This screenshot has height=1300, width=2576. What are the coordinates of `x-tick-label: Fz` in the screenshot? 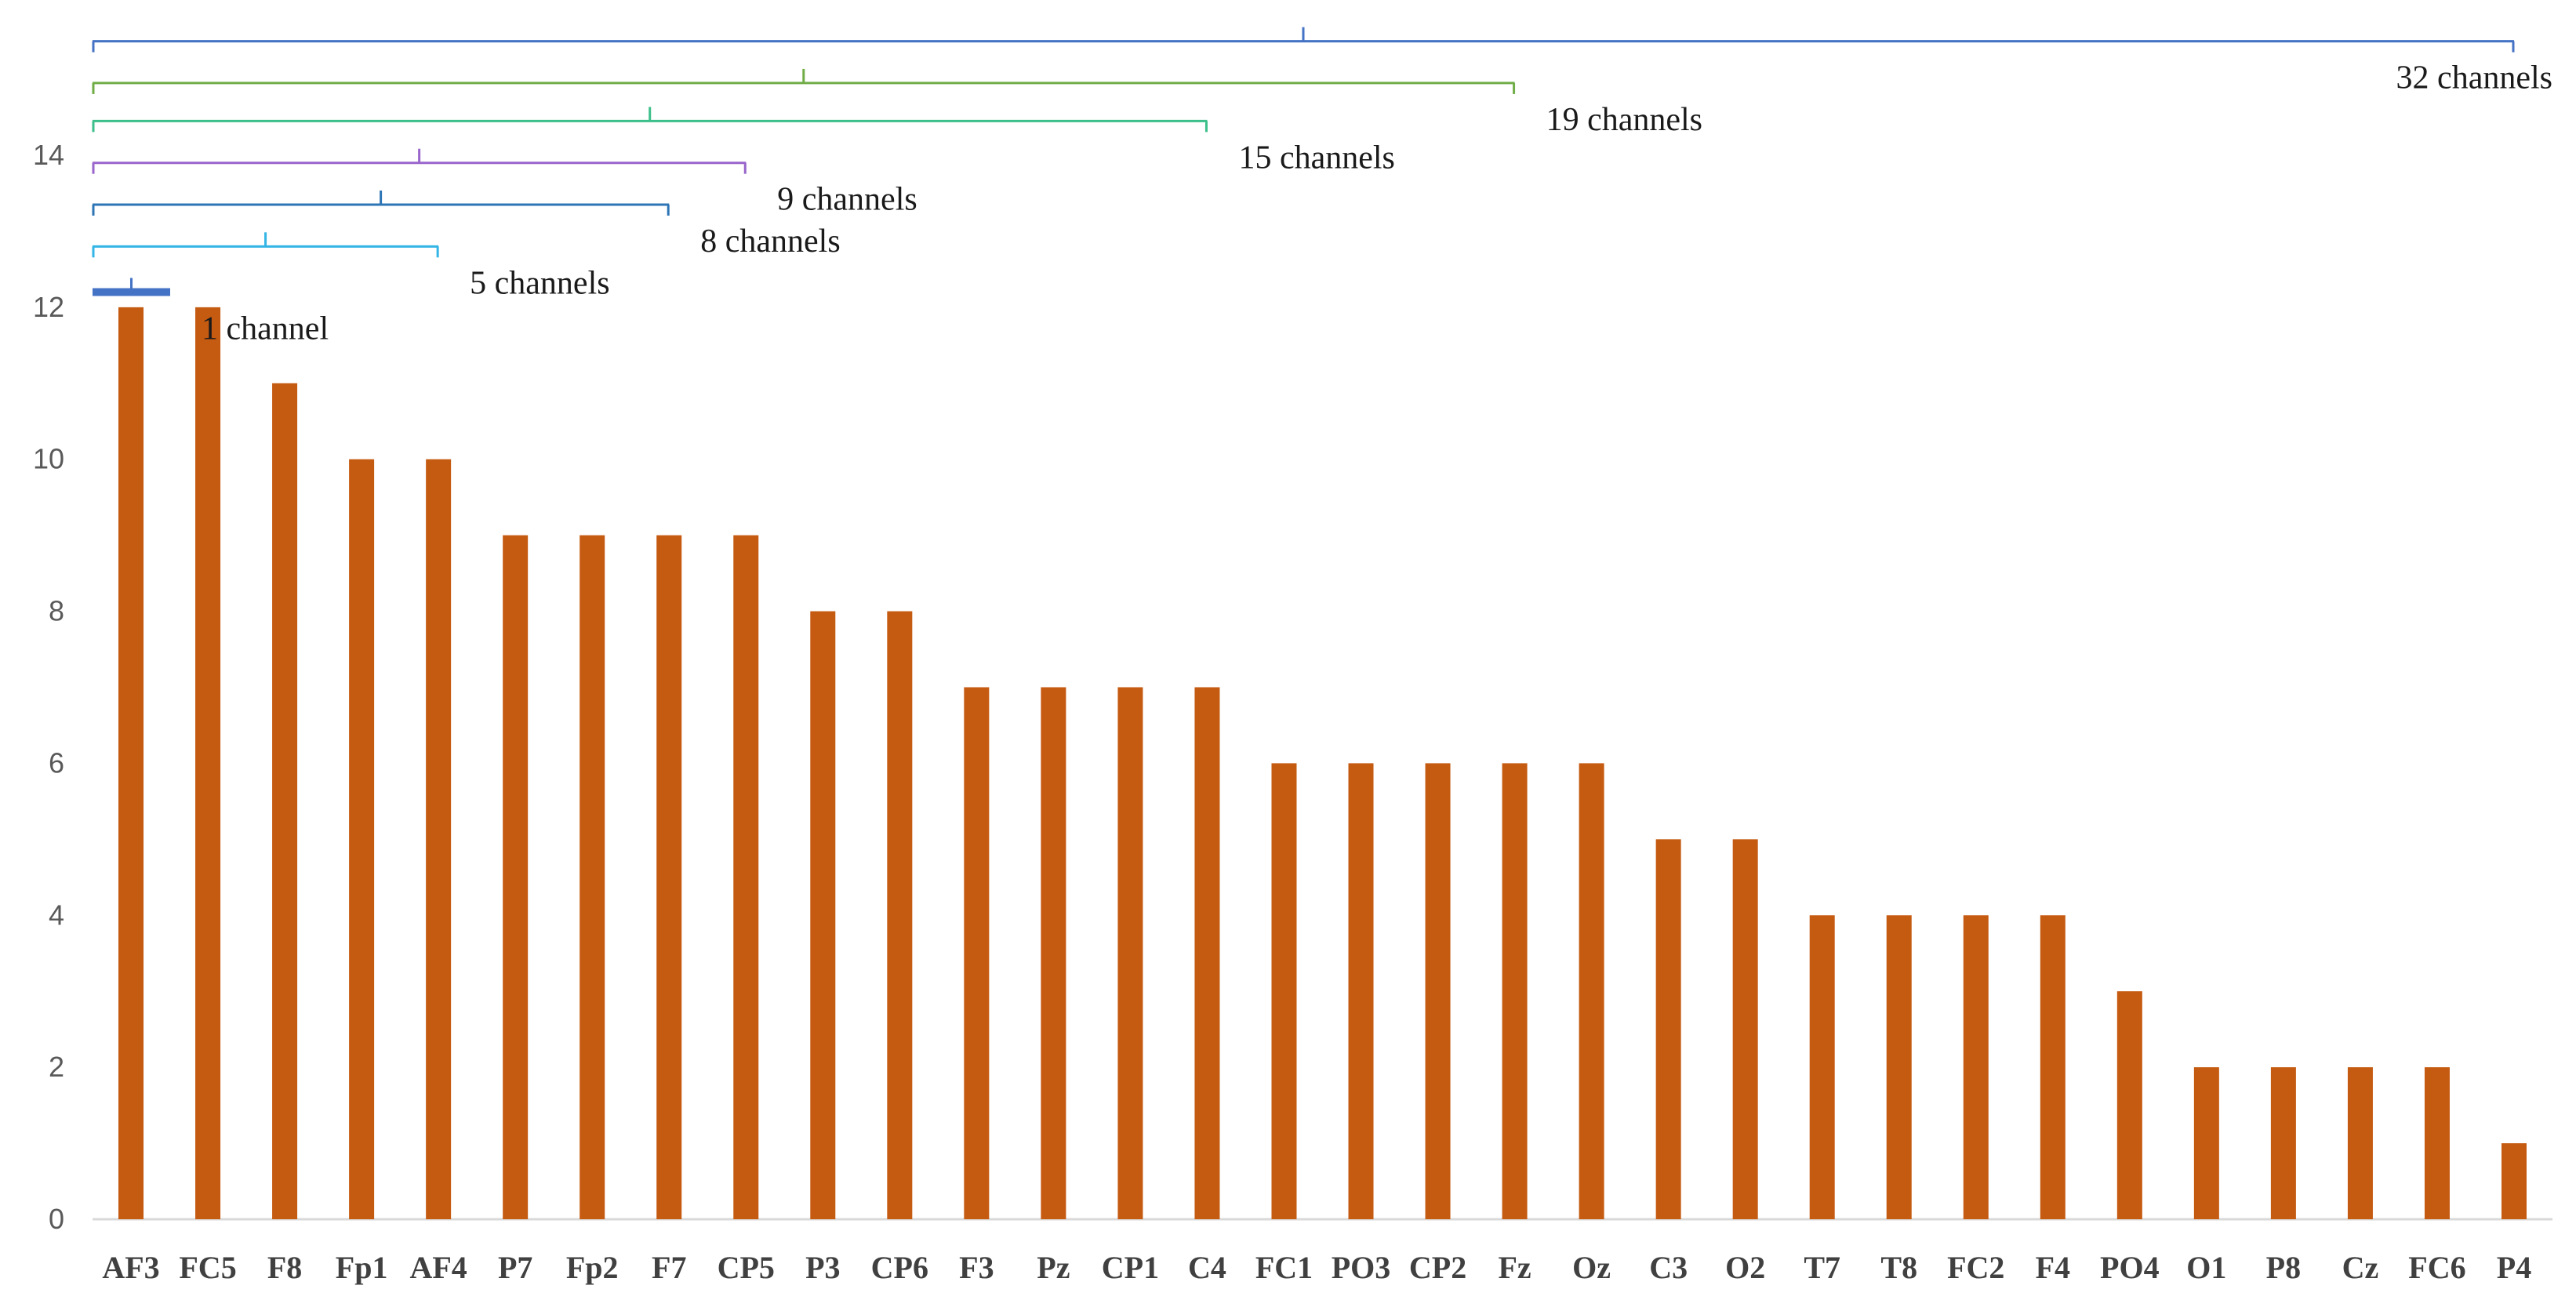 It's located at (1514, 1267).